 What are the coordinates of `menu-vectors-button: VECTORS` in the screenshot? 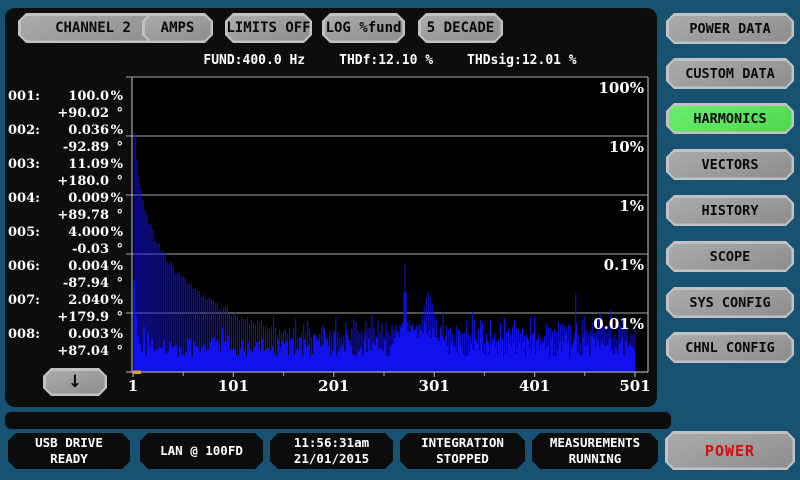 It's located at (730, 164).